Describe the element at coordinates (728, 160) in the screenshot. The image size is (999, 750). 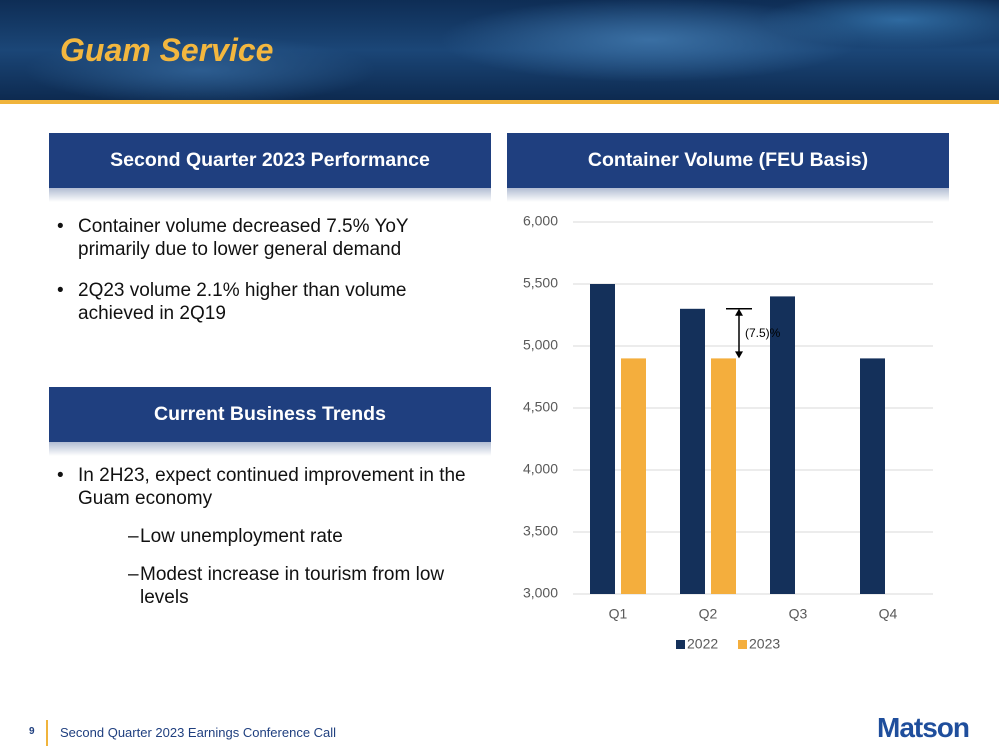
I see `panel-title: Container Volume (FEU Basis)` at that location.